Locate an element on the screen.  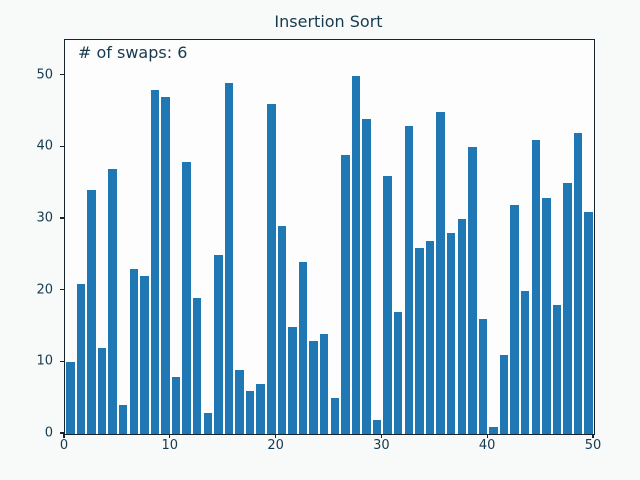
x-tick-label: 50 is located at coordinates (593, 445).